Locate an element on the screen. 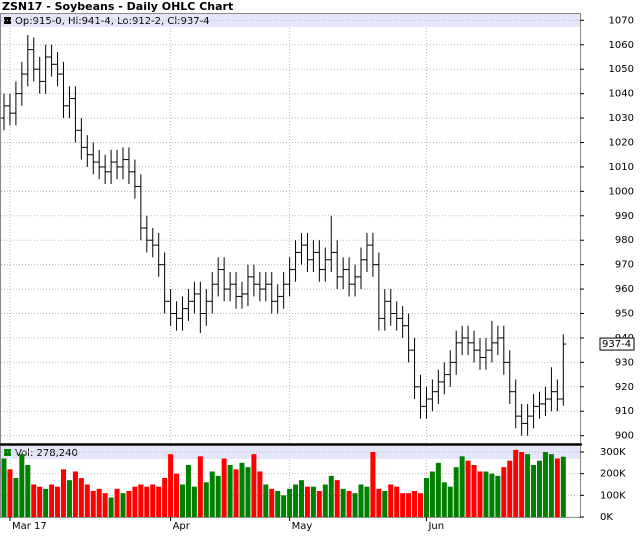  y-tick-label: 200K is located at coordinates (613, 474).